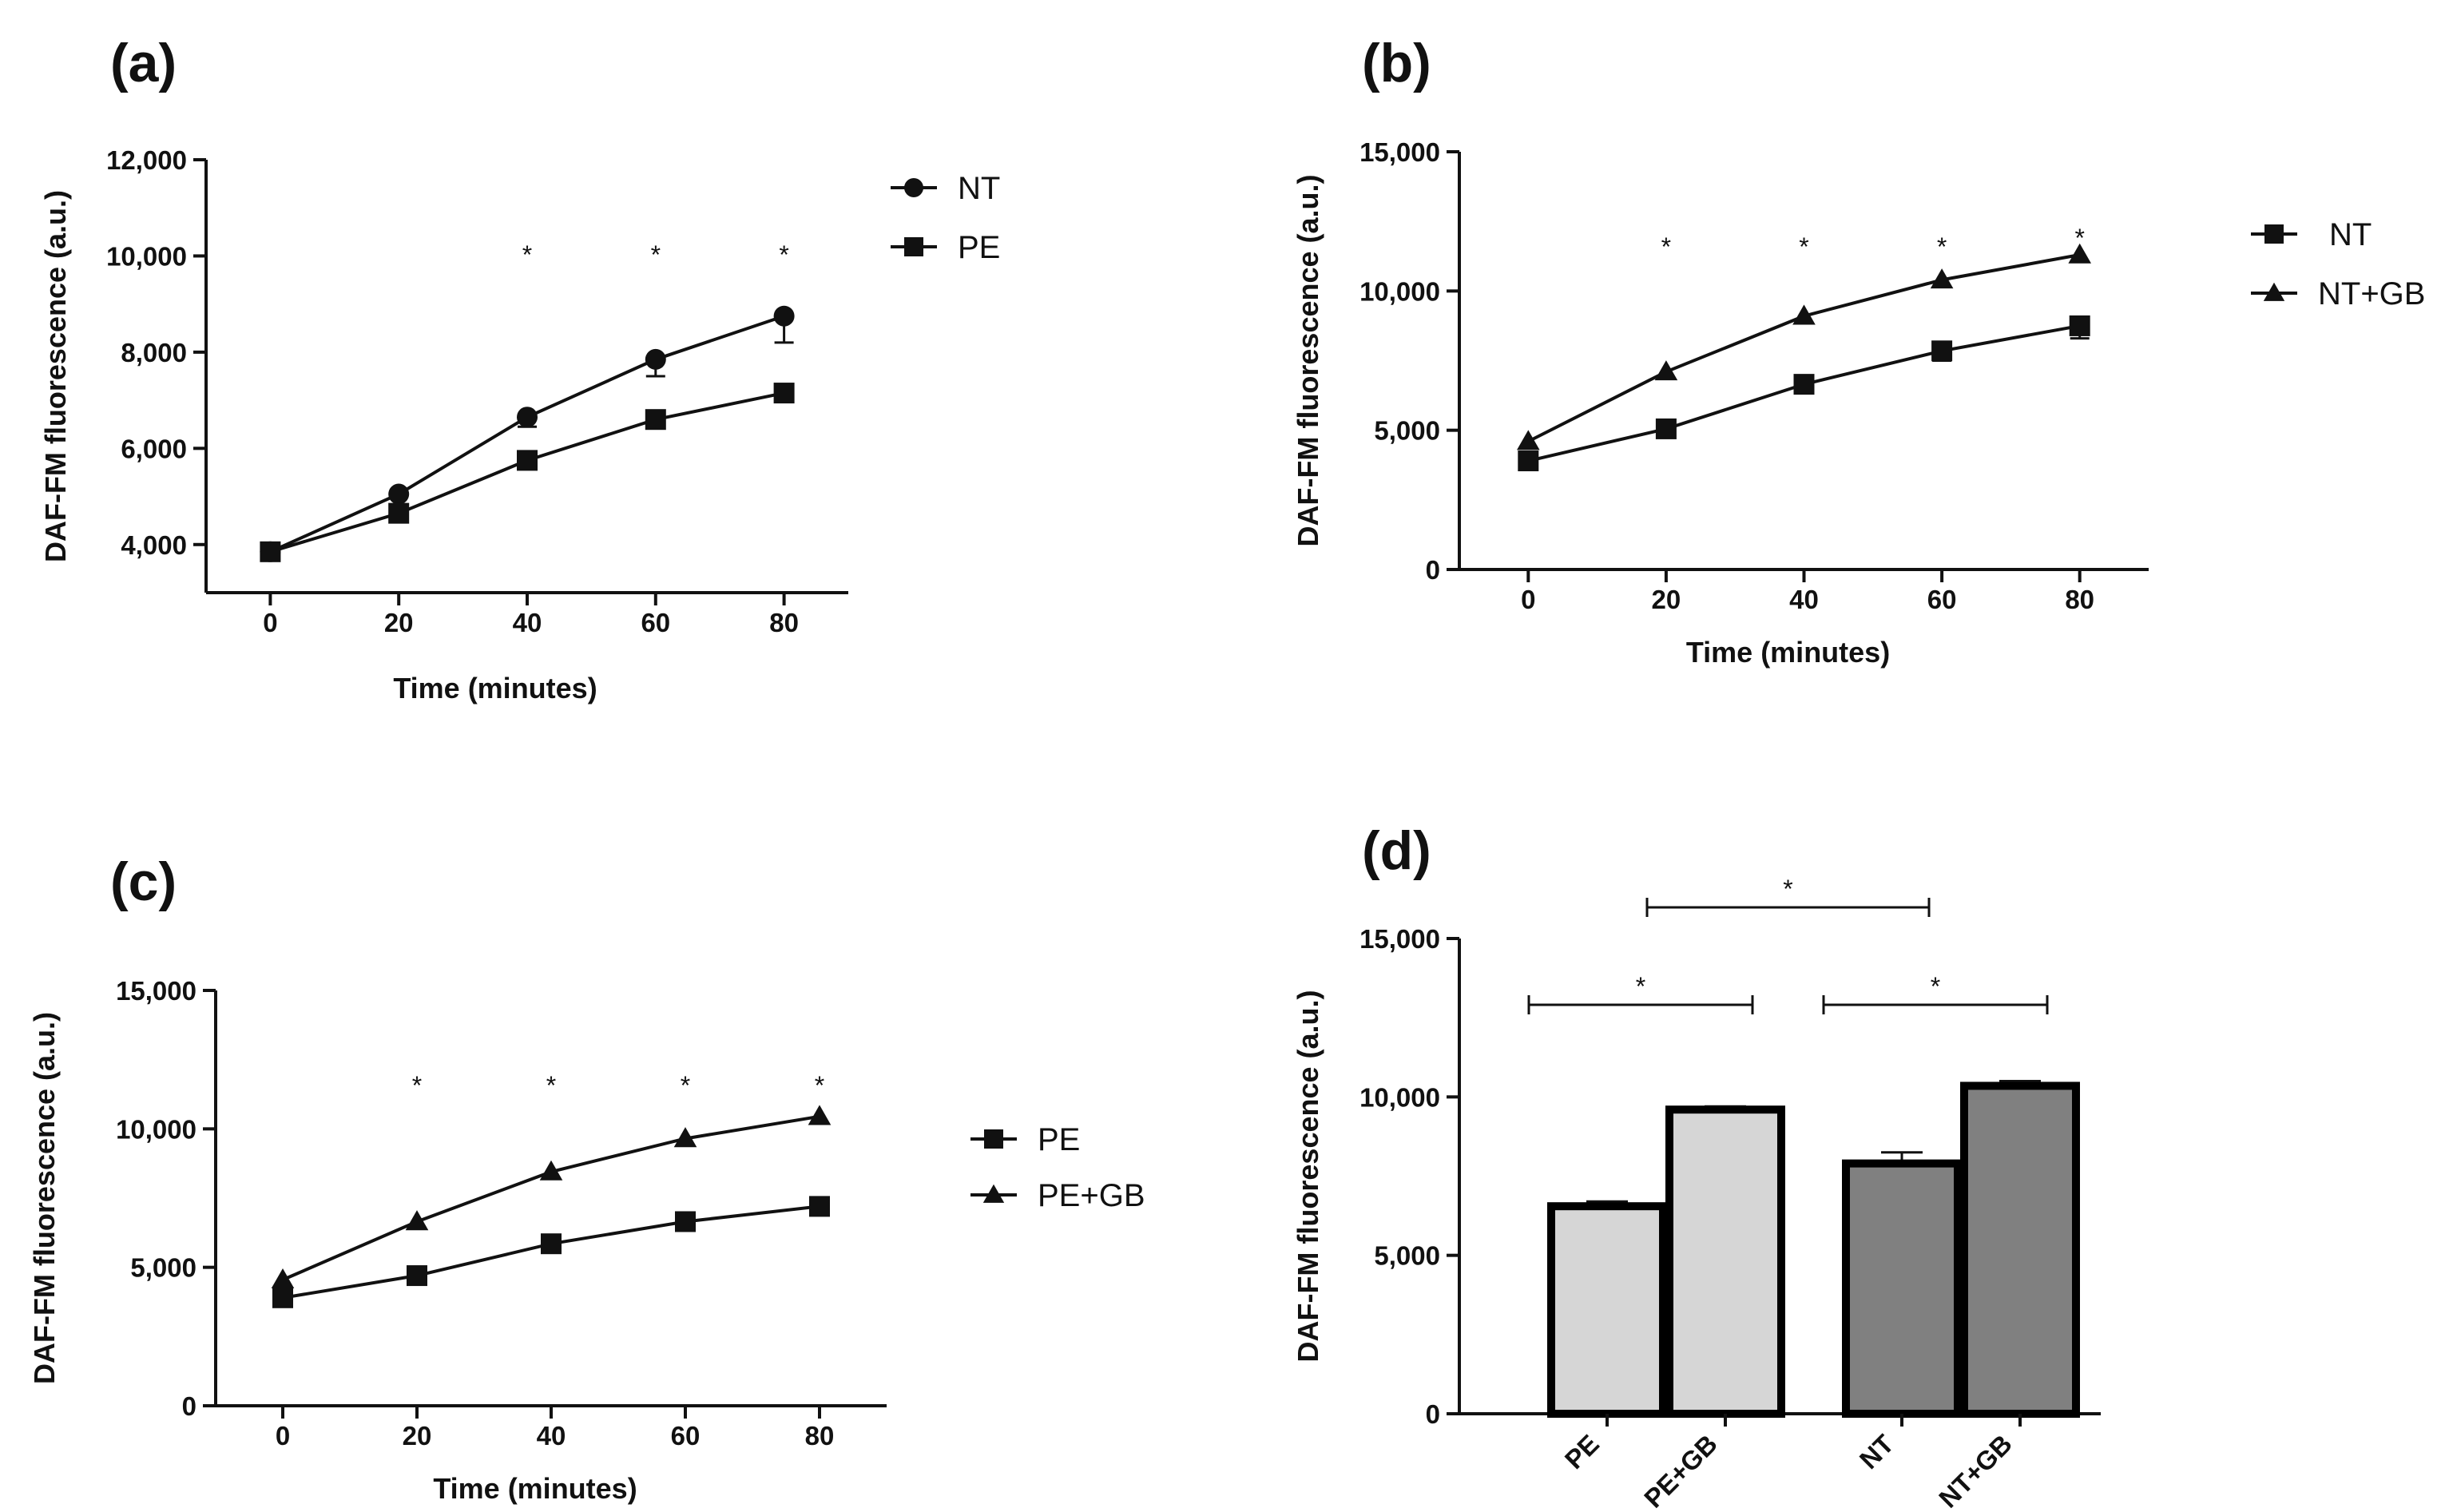  Describe the element at coordinates (283, 1435) in the screenshot. I see `x-tick-label: 0` at that location.